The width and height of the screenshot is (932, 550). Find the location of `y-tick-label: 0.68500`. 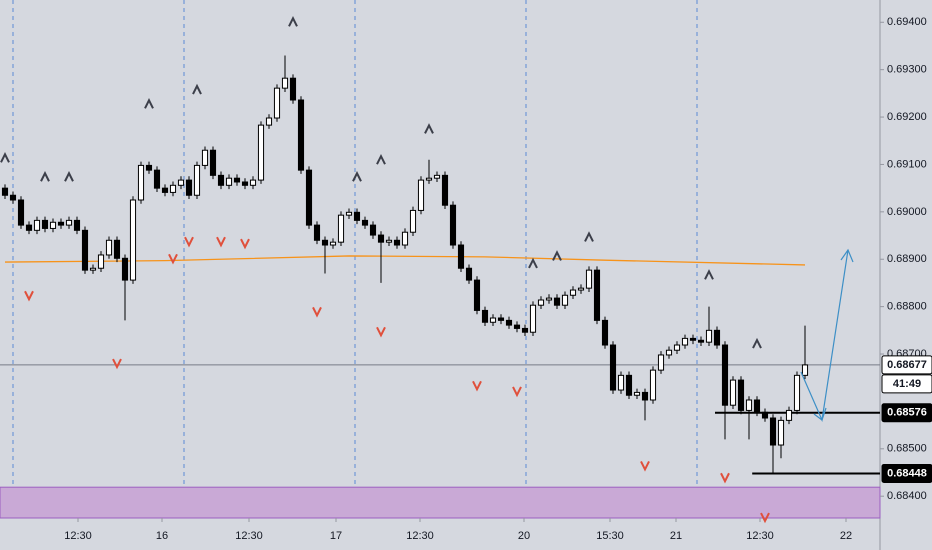

y-tick-label: 0.68500 is located at coordinates (907, 449).